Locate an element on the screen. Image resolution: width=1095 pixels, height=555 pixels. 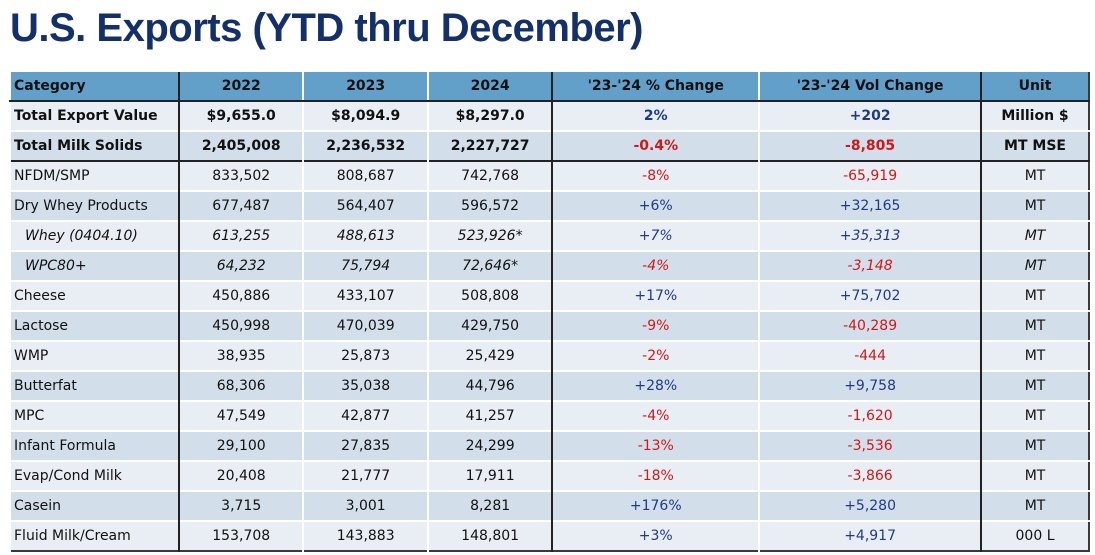
table-cell: 44,796 is located at coordinates (489, 385).